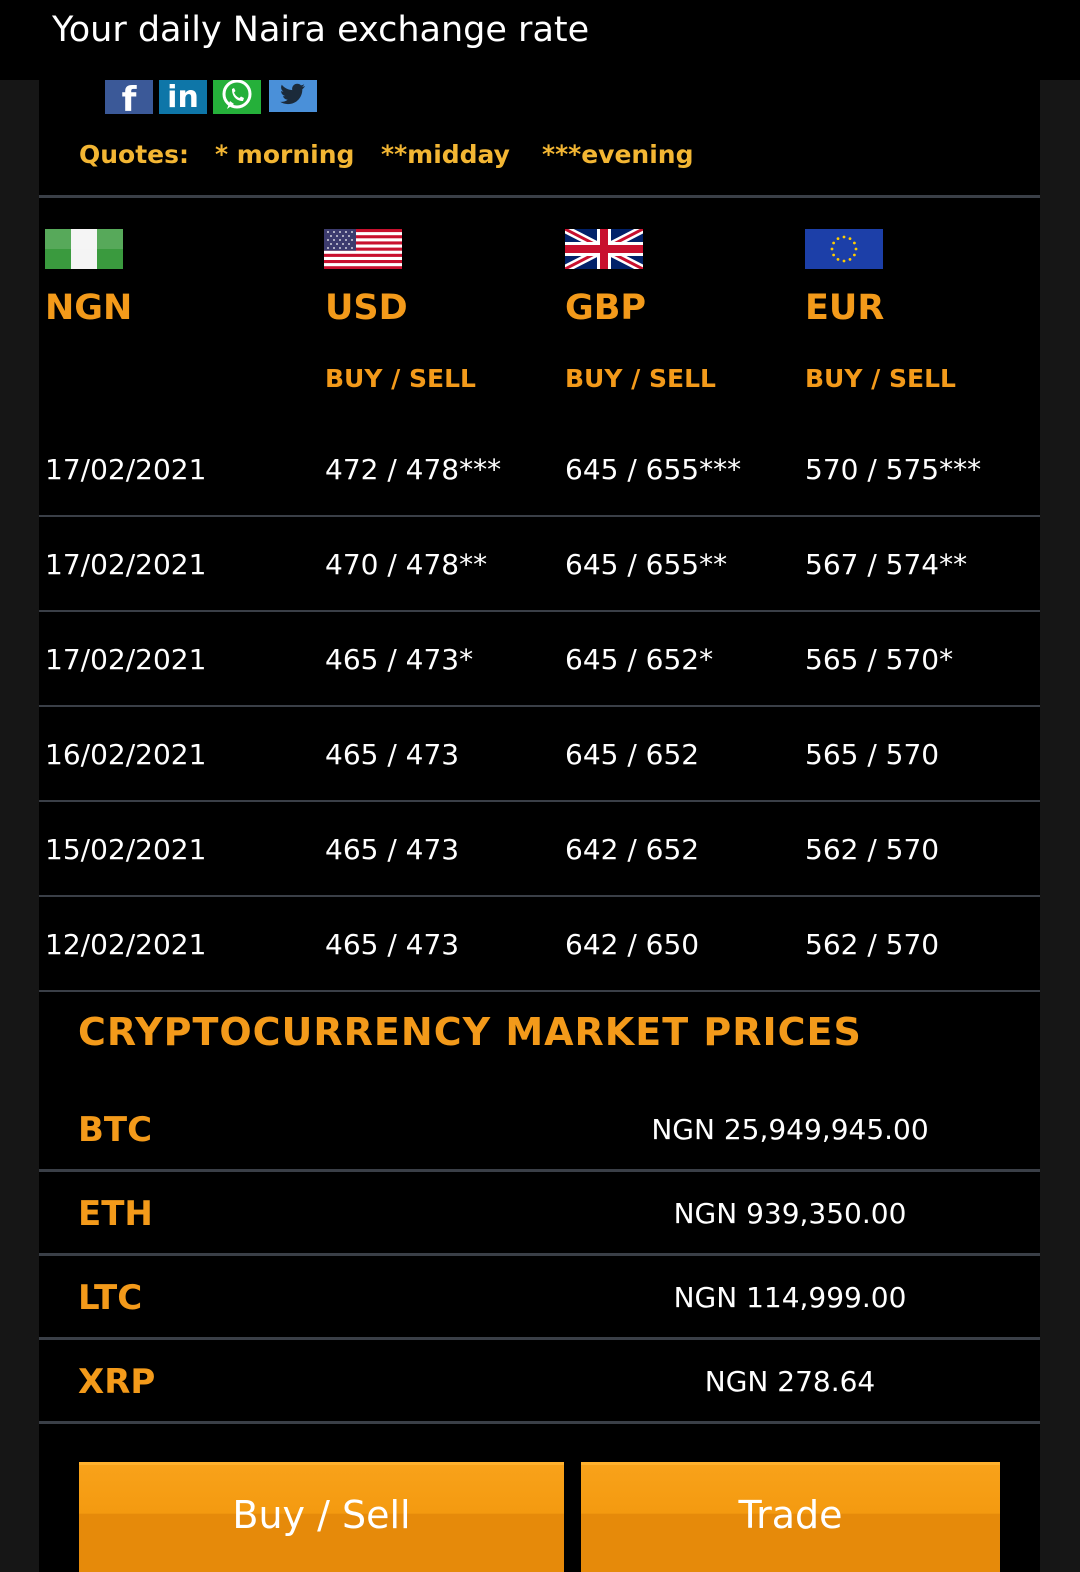 The width and height of the screenshot is (1080, 1572). What do you see at coordinates (406, 564) in the screenshot?
I see `rate-usd: 470 / 478**` at bounding box center [406, 564].